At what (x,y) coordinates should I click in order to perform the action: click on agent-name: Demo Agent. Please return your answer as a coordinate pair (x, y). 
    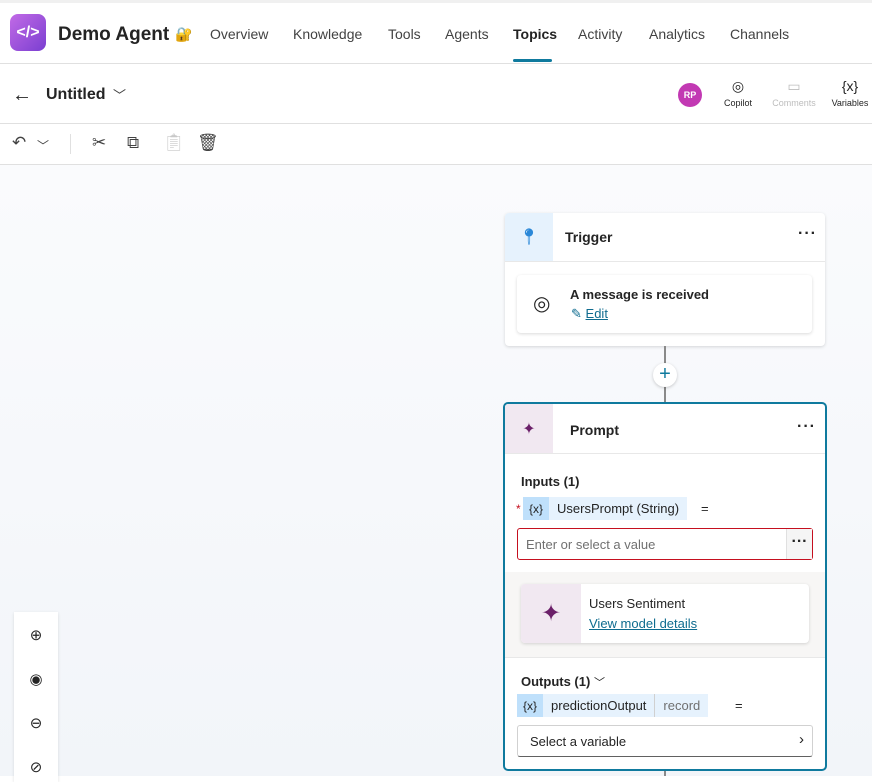
    Looking at the image, I should click on (114, 34).